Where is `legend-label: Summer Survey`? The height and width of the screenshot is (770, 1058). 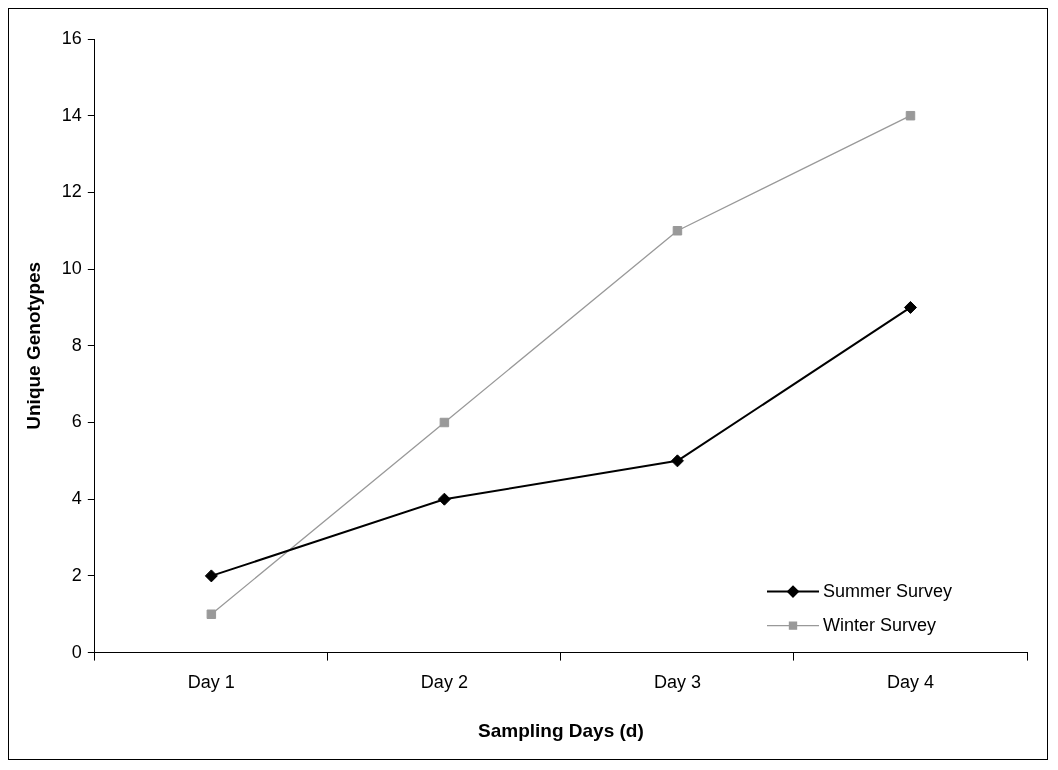
legend-label: Summer Survey is located at coordinates (888, 590).